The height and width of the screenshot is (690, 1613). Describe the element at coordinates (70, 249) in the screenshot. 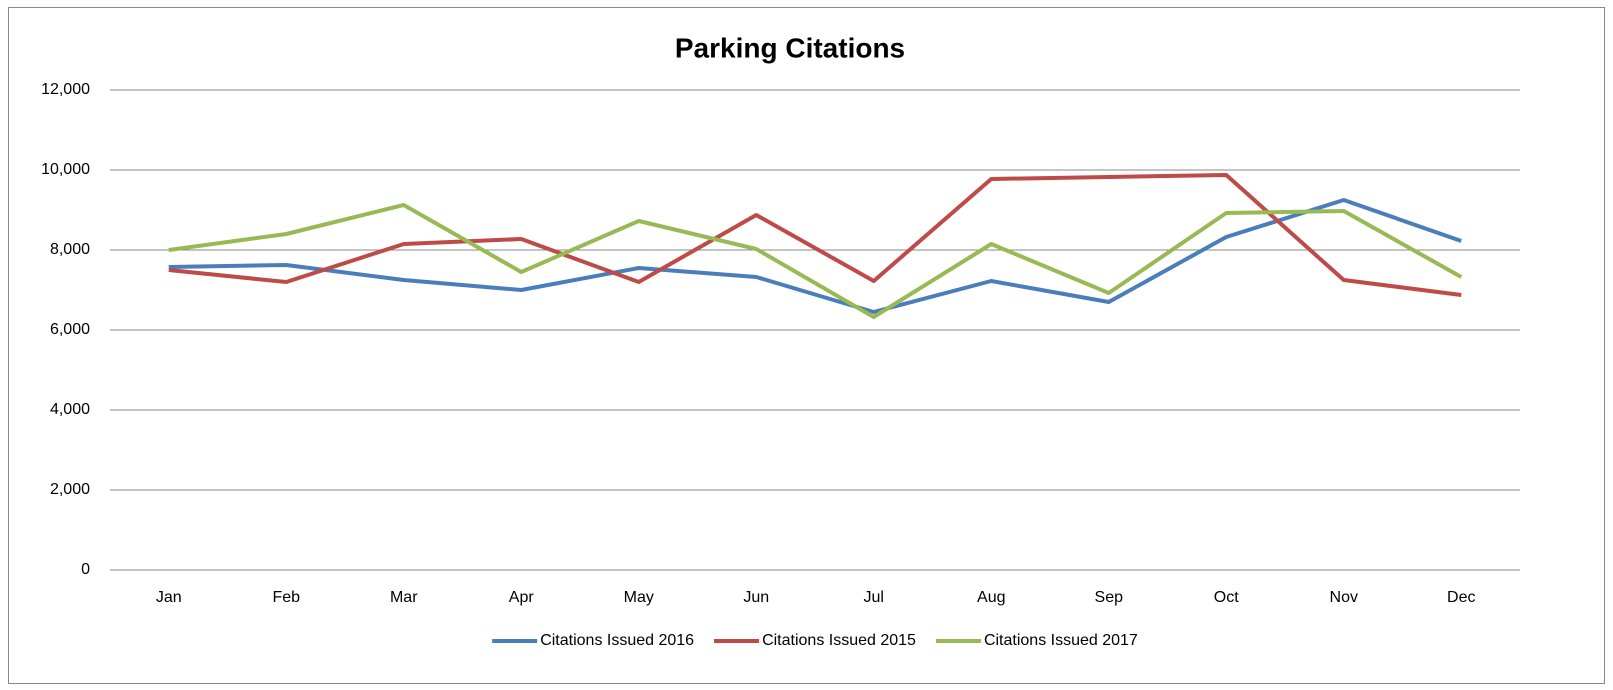

I see `y-tick-label: 8,000` at that location.